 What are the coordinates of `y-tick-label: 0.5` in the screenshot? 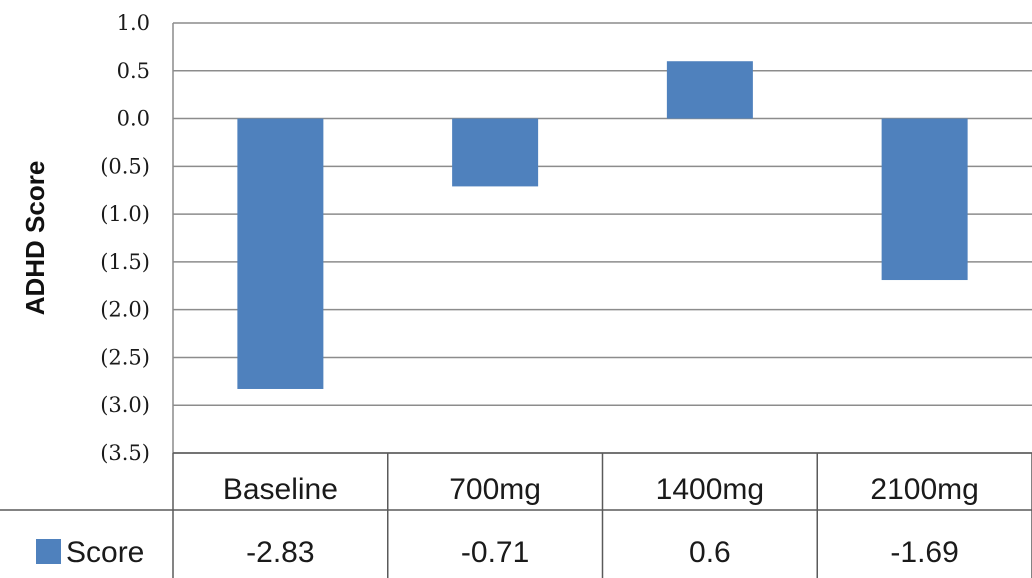 It's located at (133, 71).